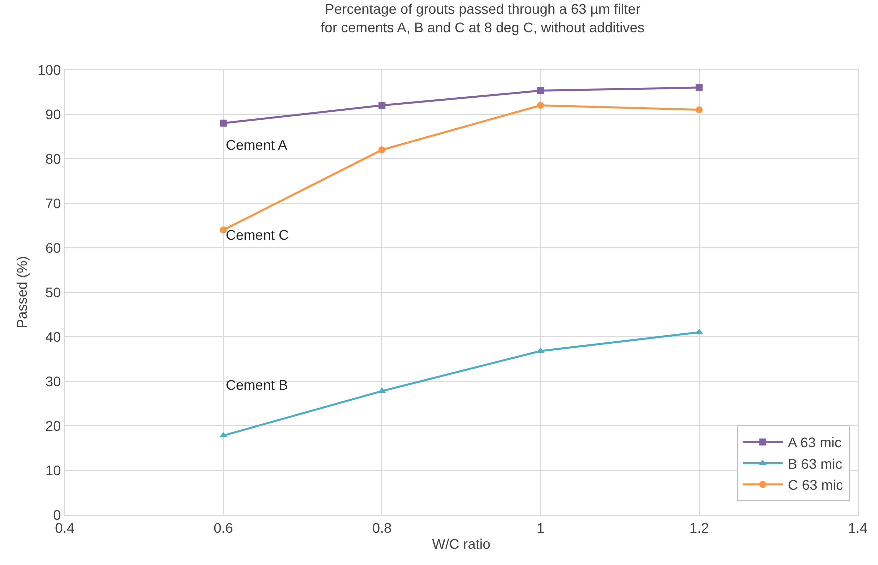 This screenshot has height=565, width=878. Describe the element at coordinates (54, 203) in the screenshot. I see `y-tick-label: 70` at that location.